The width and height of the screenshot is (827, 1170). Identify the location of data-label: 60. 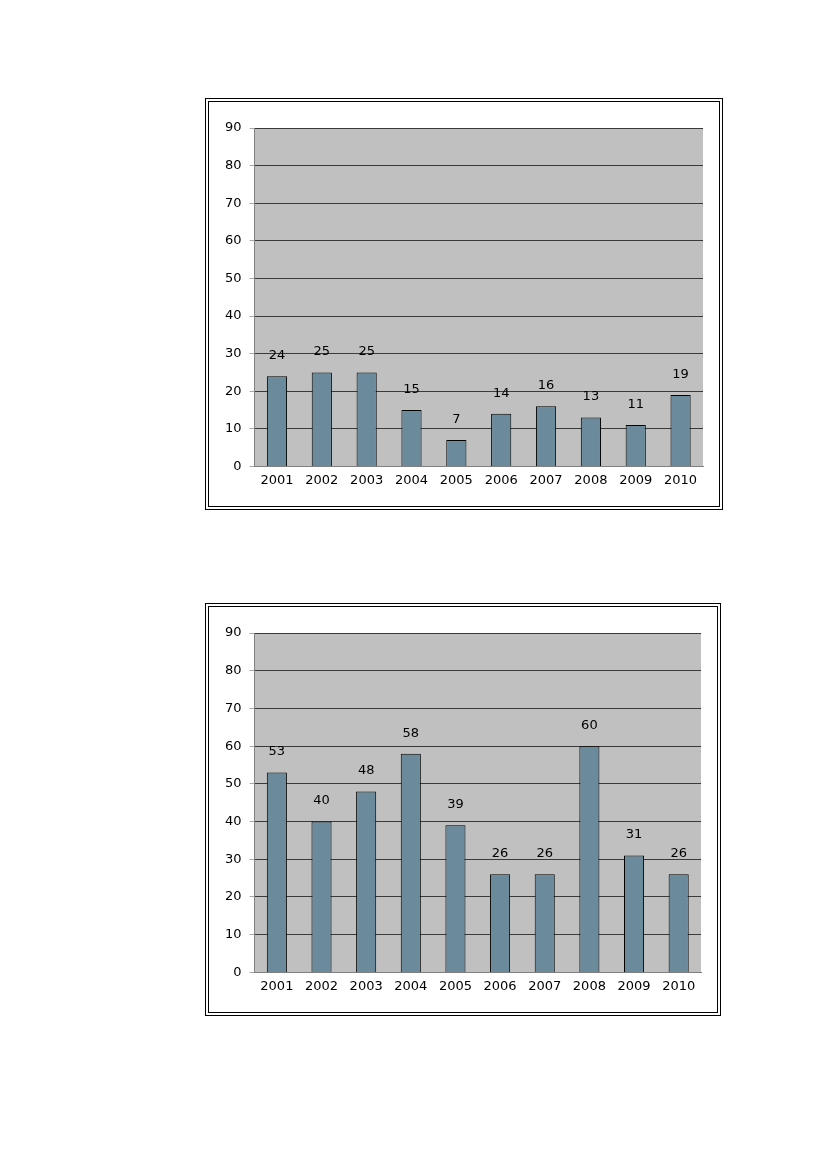
(589, 725).